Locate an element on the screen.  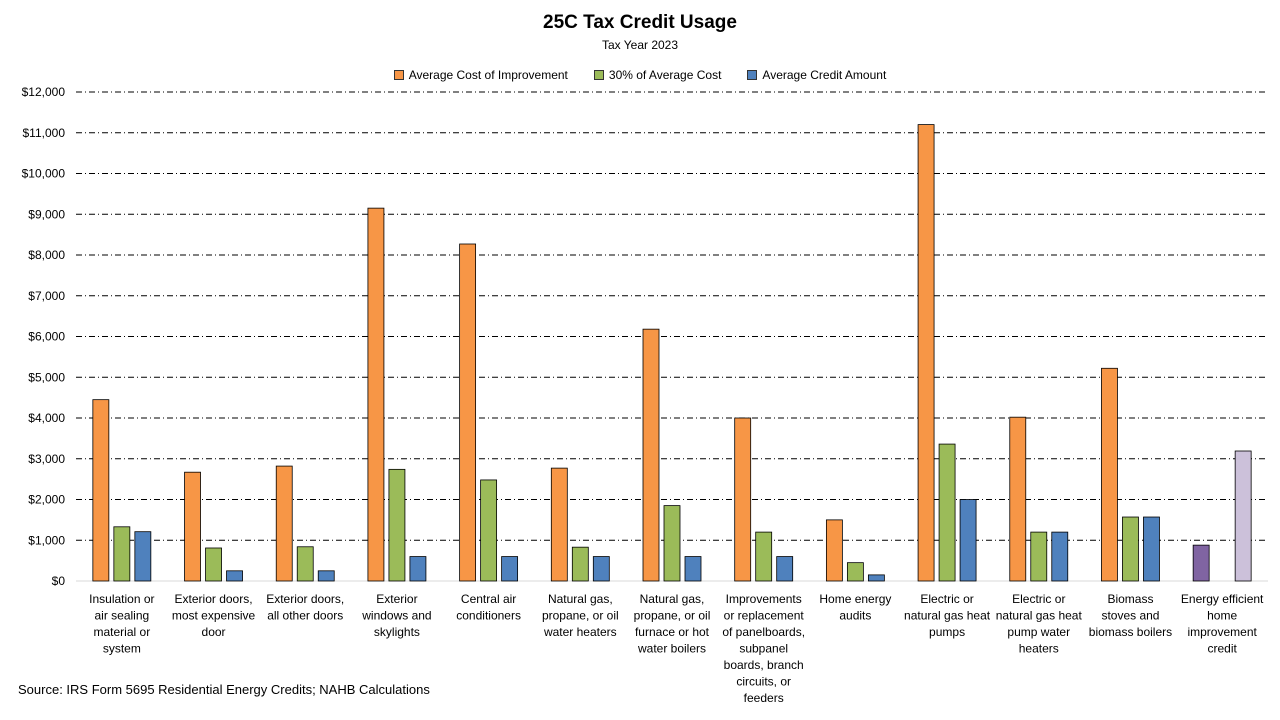
x-category-label: Exterior doors, all other doors is located at coordinates (305, 607).